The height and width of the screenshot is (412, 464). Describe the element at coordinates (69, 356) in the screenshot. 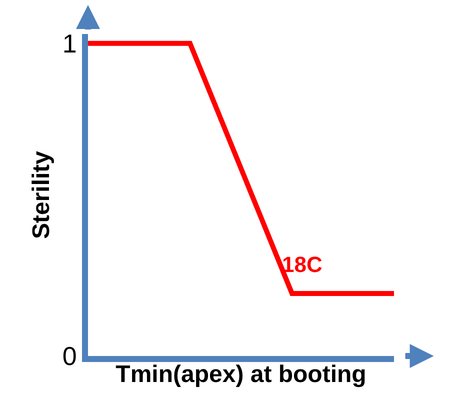

I see `y-tick-label: 0` at that location.